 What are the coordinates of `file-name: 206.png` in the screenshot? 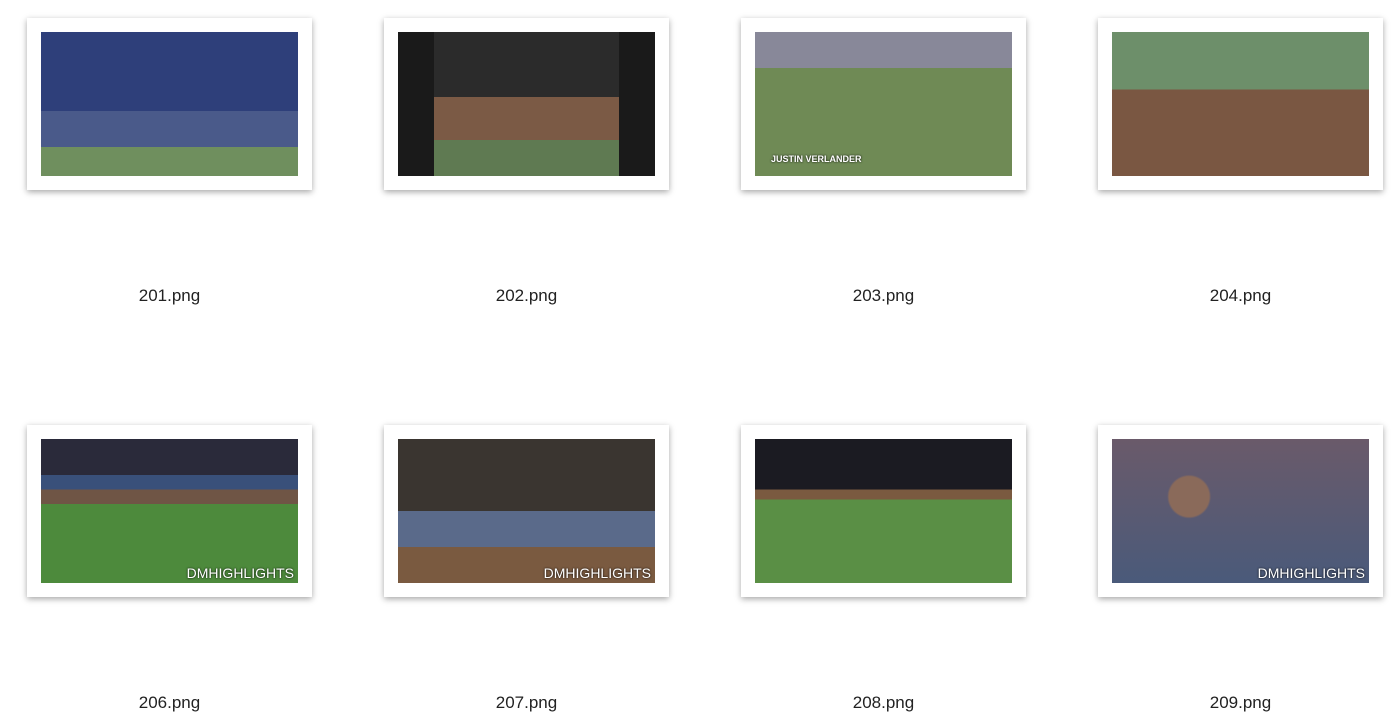 It's located at (169, 702).